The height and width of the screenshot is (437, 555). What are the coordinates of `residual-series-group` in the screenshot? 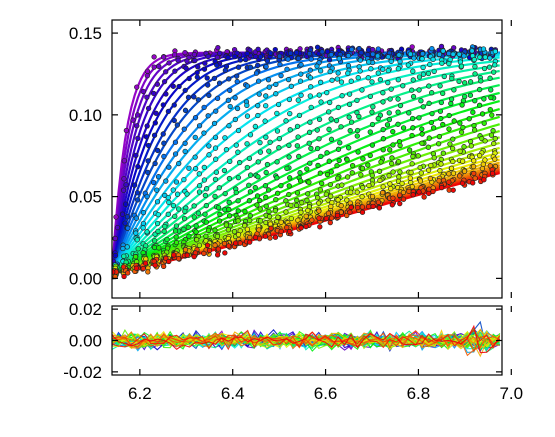 It's located at (306, 339).